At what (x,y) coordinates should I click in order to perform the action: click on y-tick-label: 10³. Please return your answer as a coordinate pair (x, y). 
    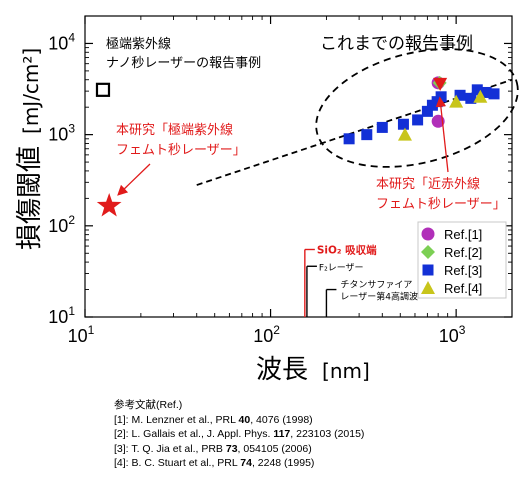
    Looking at the image, I should click on (61, 133).